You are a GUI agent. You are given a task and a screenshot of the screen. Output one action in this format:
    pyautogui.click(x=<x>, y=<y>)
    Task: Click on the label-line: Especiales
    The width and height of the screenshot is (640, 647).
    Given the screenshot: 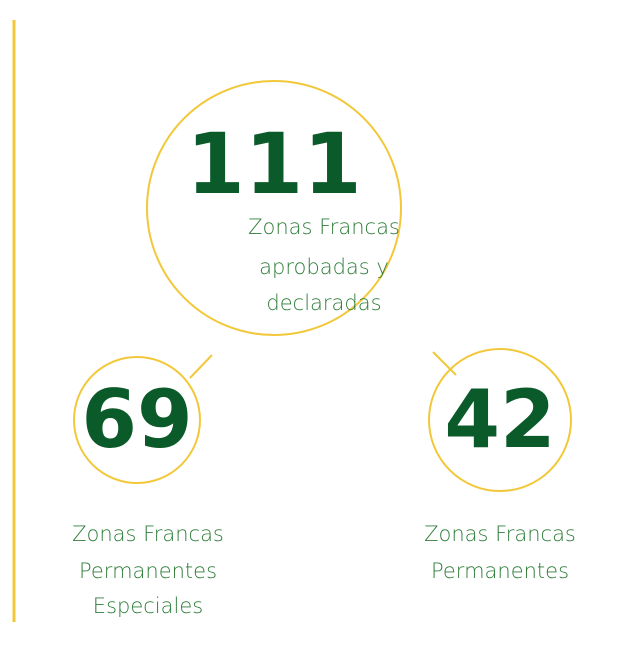 What is the action you would take?
    pyautogui.click(x=148, y=606)
    